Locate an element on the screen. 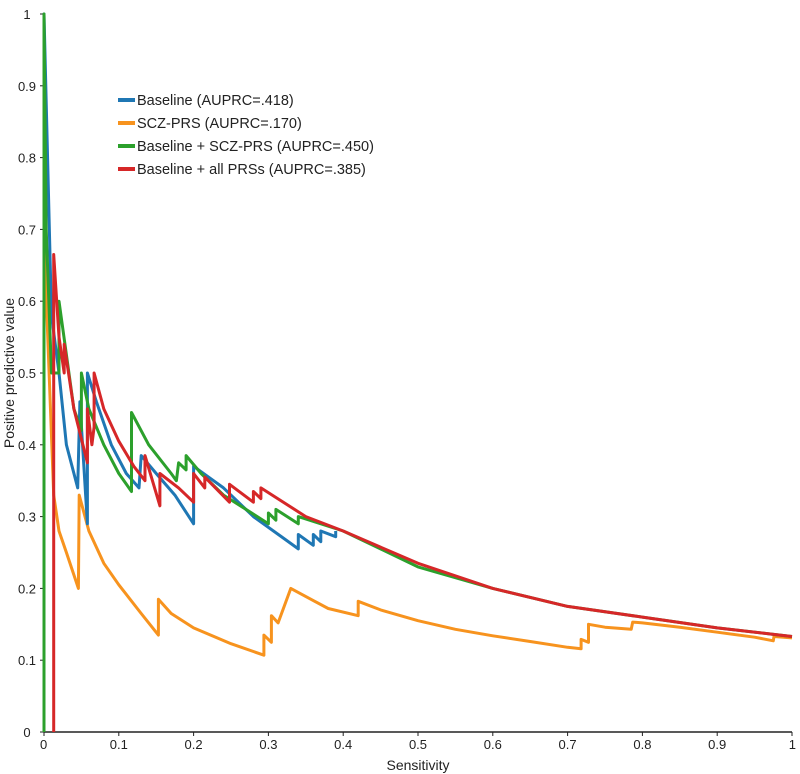 This screenshot has width=800, height=774. x-tick-label: 0.8 is located at coordinates (642, 744).